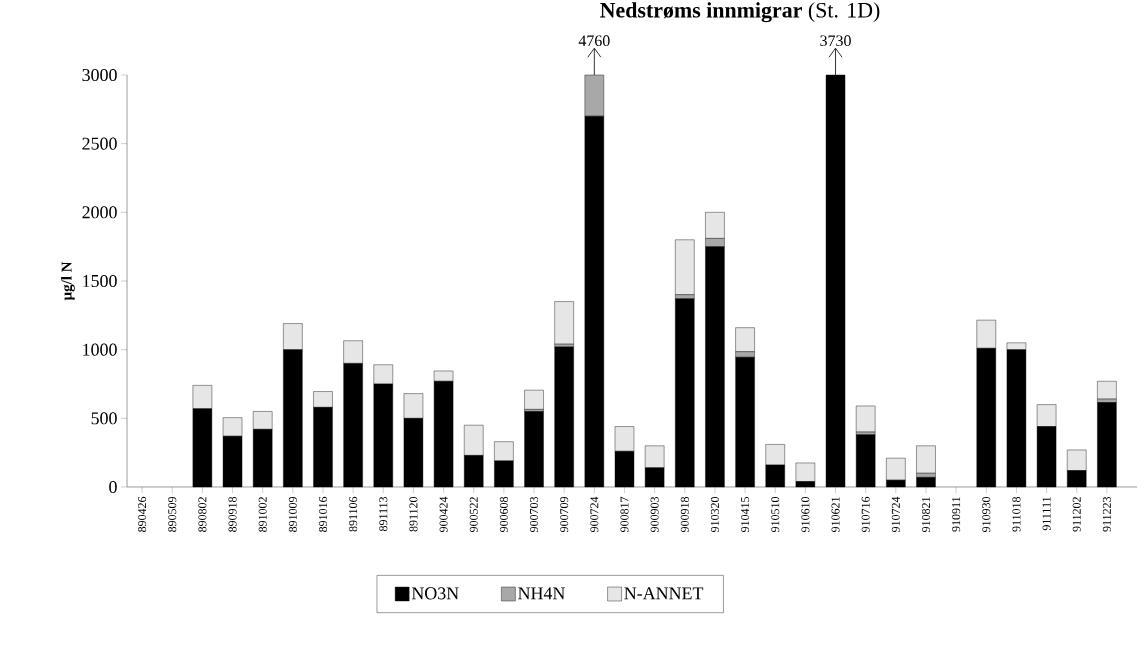 This screenshot has width=1147, height=647. I want to click on x-tick-label: 900424, so click(443, 514).